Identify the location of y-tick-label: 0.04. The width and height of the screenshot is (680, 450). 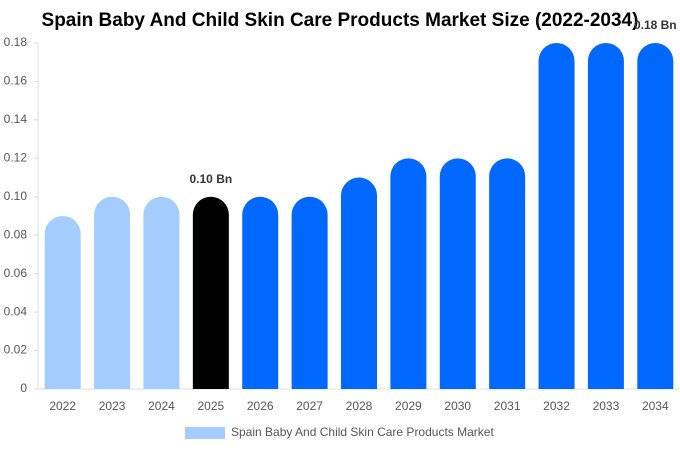
(16, 311).